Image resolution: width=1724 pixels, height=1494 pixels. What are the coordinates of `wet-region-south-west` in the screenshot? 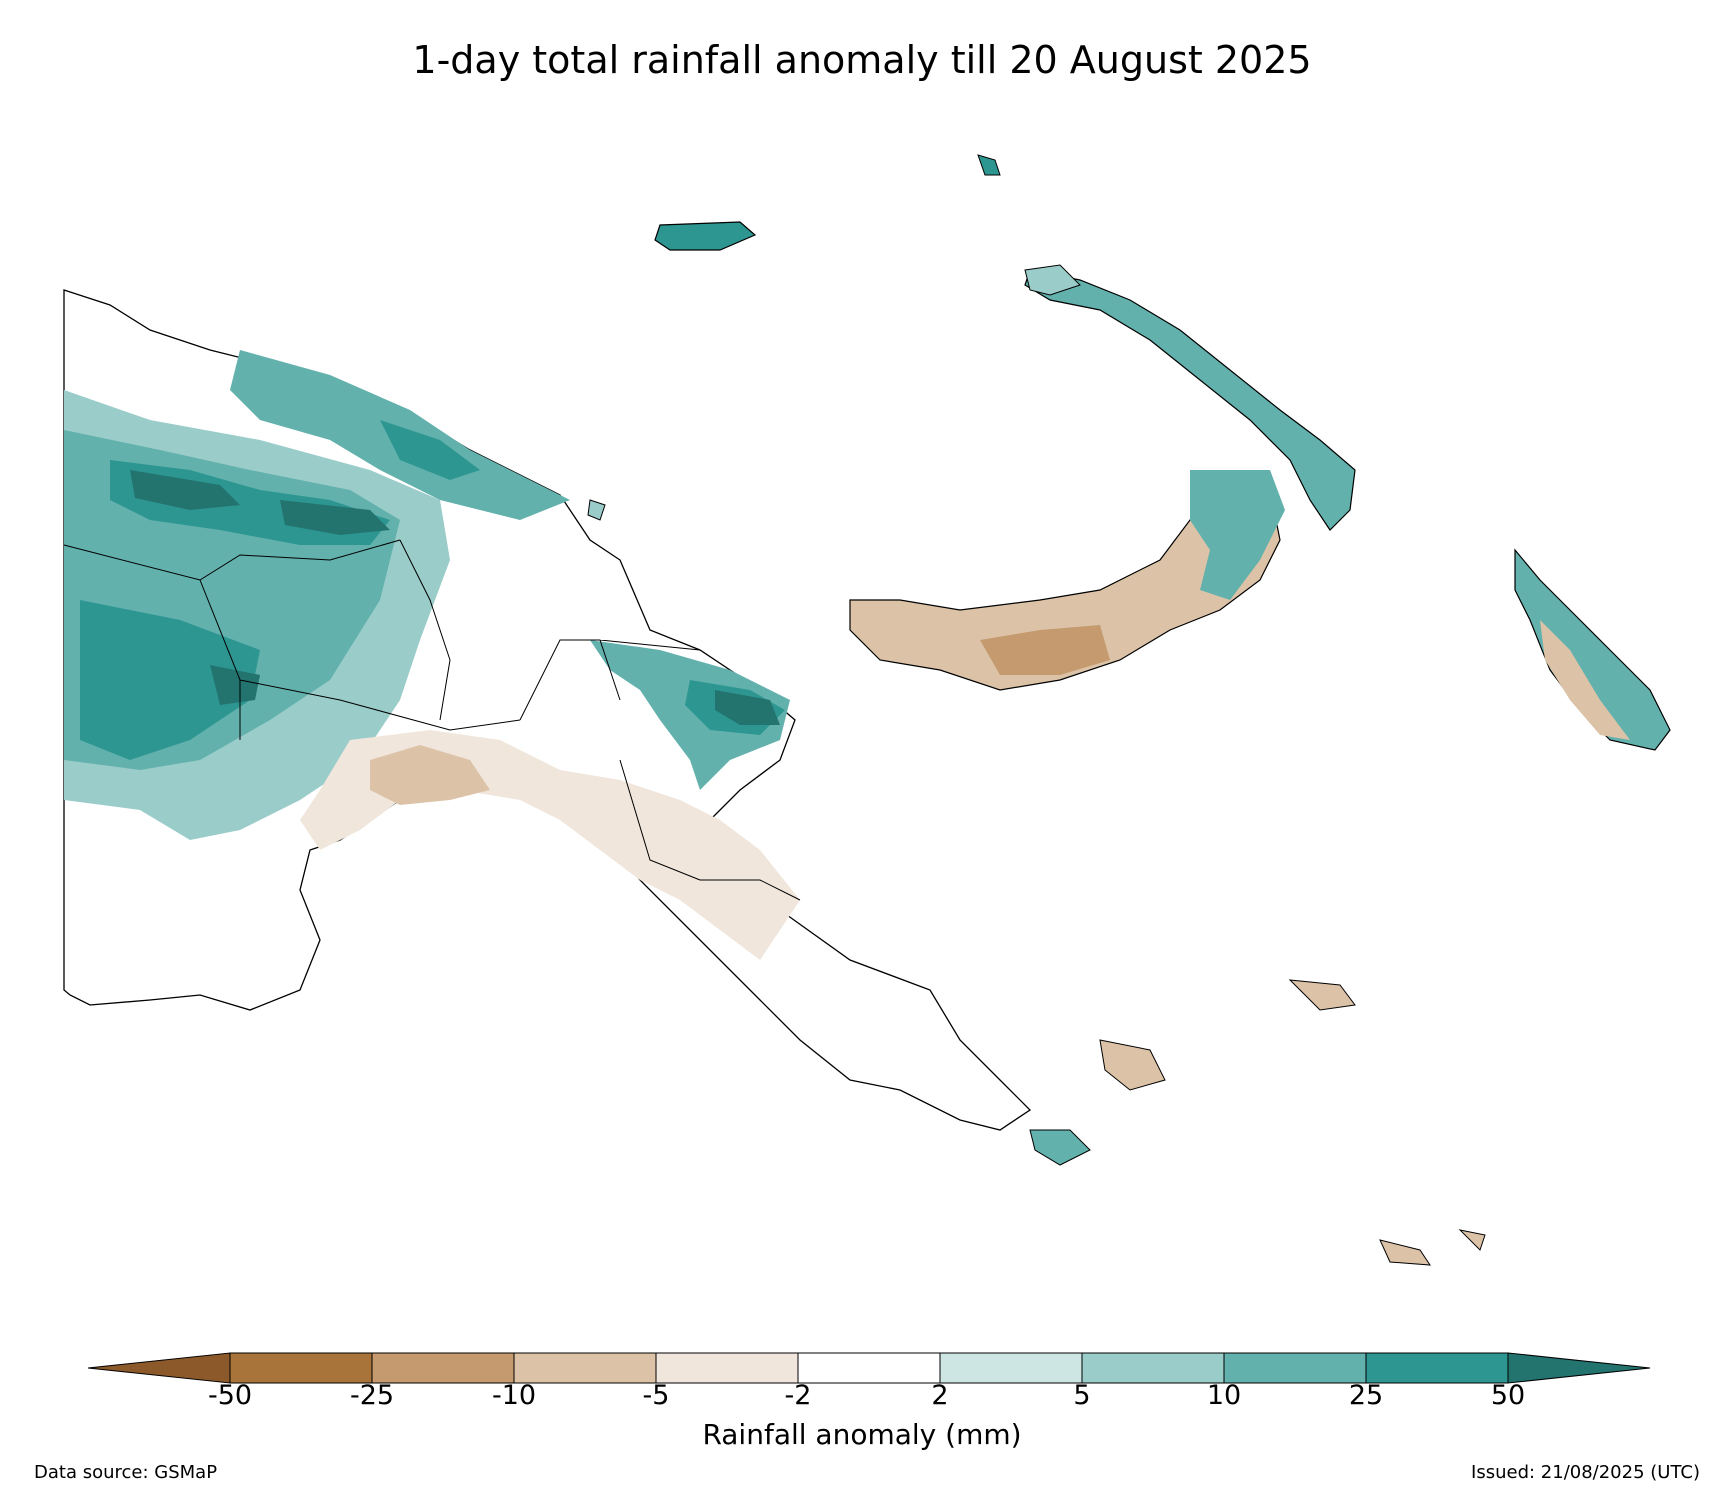 It's located at (170, 680).